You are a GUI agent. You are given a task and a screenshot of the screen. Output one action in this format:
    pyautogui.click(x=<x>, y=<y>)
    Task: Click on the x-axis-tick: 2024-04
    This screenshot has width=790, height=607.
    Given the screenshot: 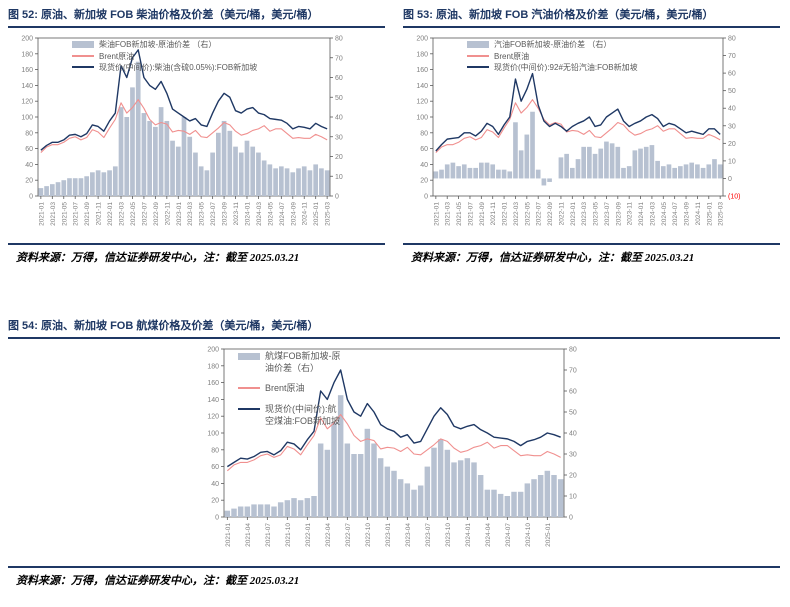 What is the action you would take?
    pyautogui.click(x=488, y=535)
    